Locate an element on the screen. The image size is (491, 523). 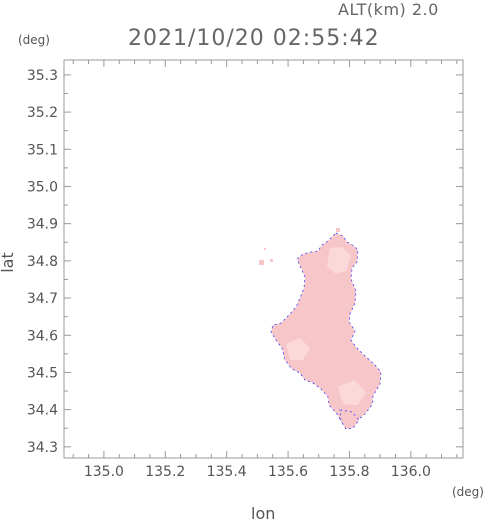
x-tick-label: 136.0 is located at coordinates (411, 472).